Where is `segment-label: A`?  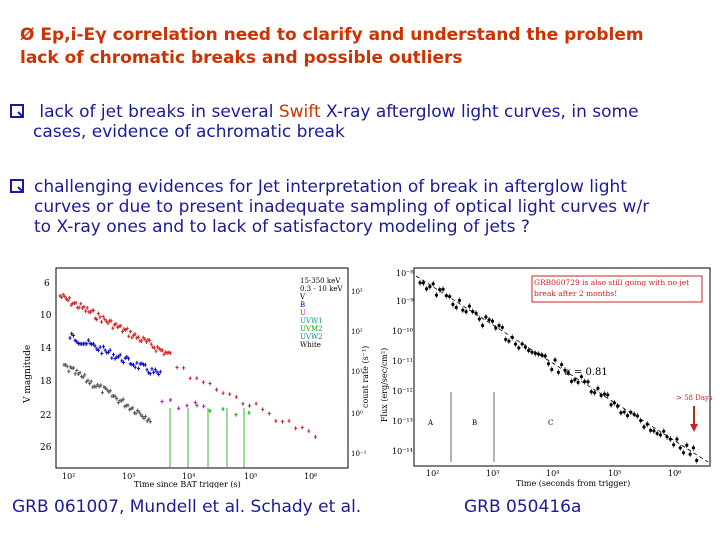
segment-label: A is located at coordinates (430, 423).